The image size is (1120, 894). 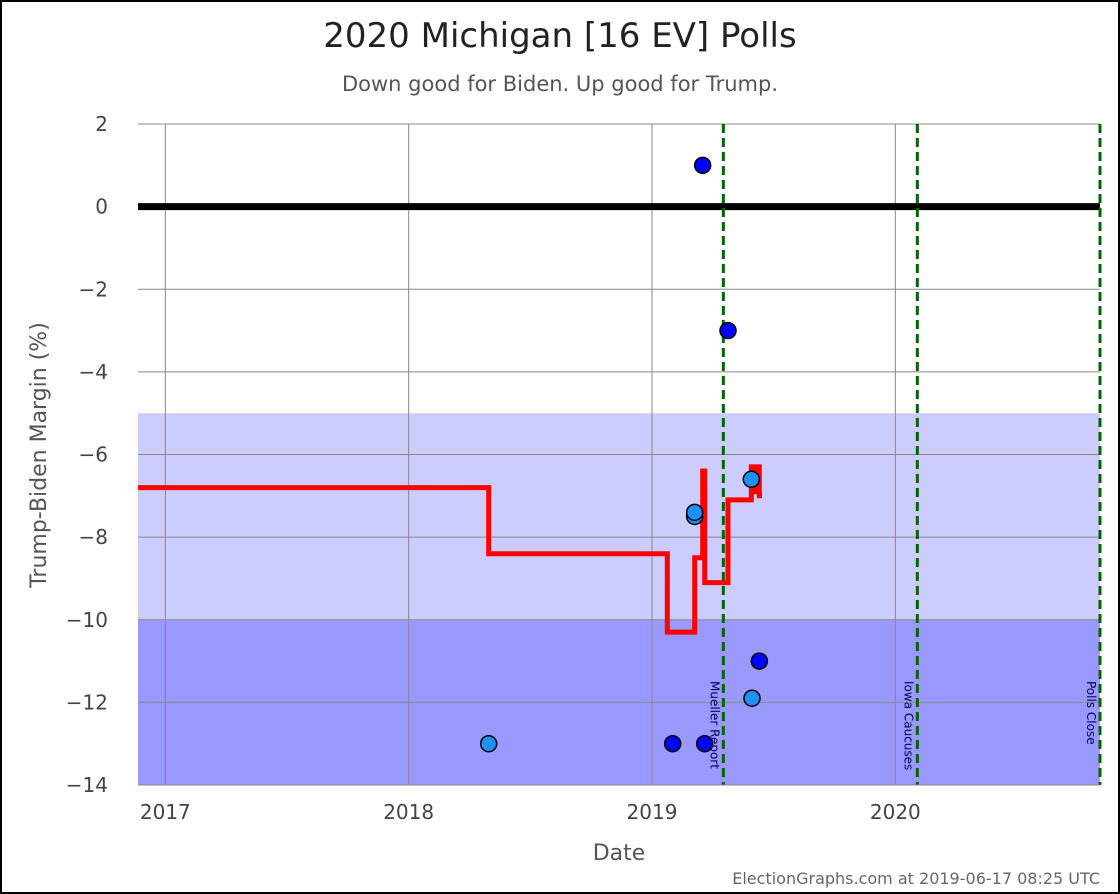 I want to click on y-tick-label: −12, so click(x=87, y=702).